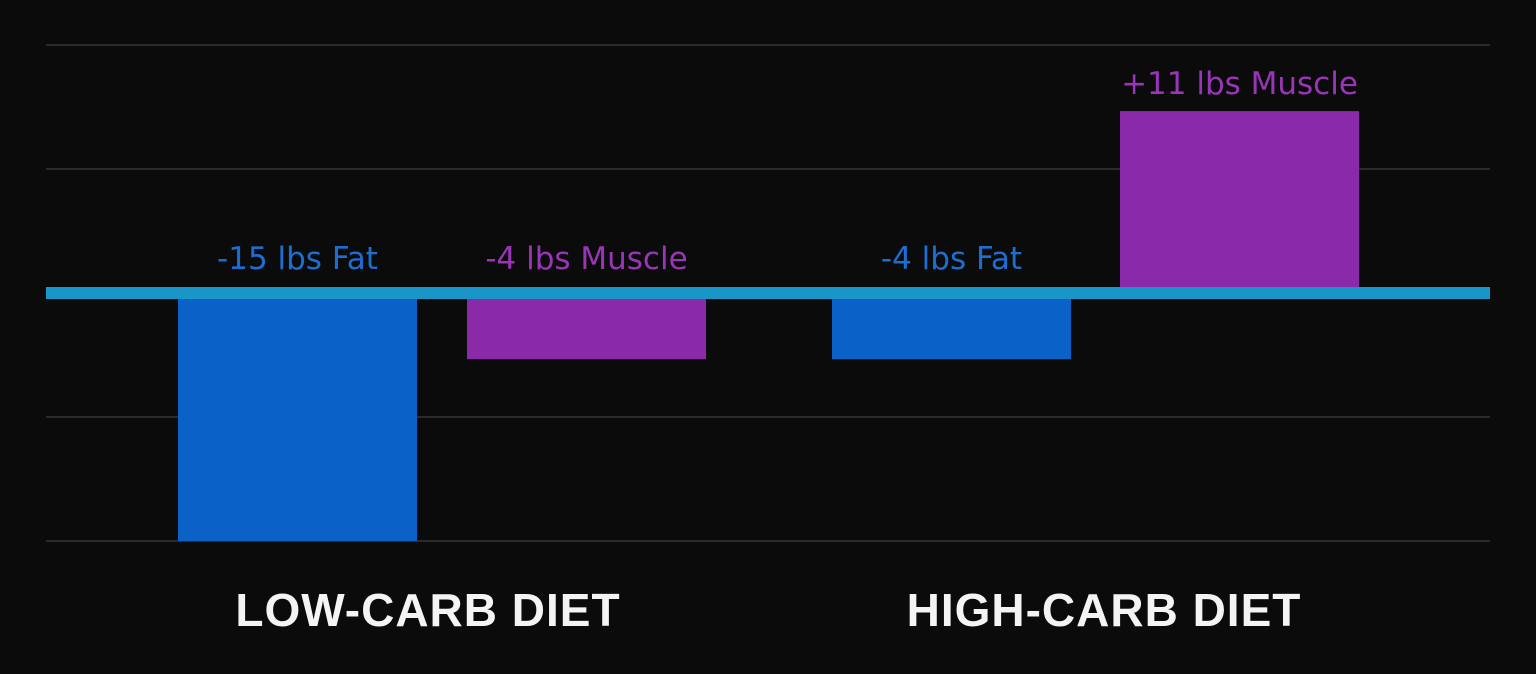 The image size is (1536, 674). Describe the element at coordinates (951, 329) in the screenshot. I see `bar-high-carb-dietfat` at that location.